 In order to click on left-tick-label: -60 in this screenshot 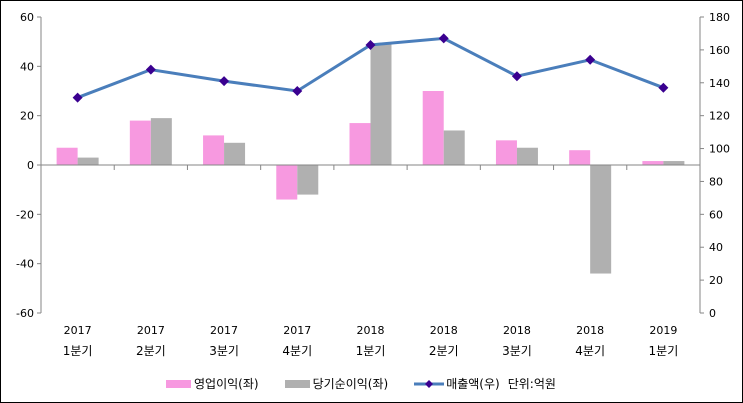, I will do `click(25, 313)`.